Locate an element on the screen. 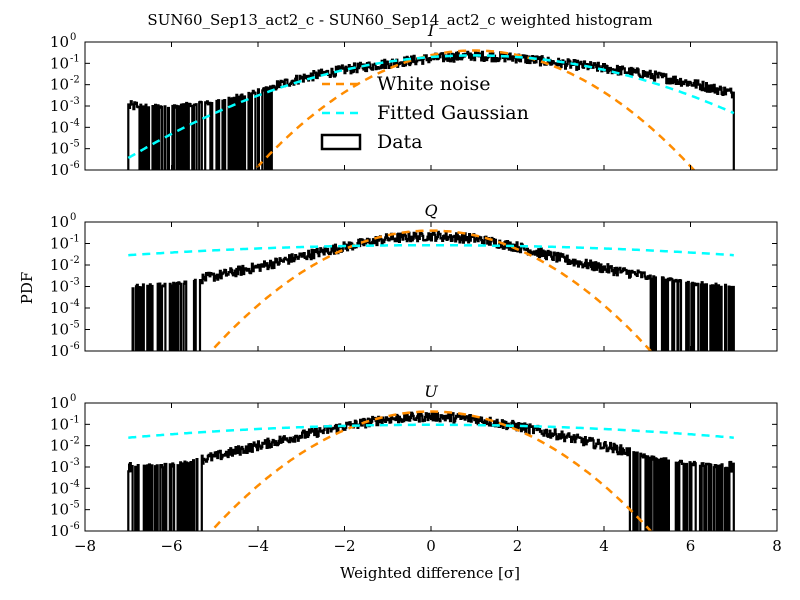 This screenshot has height=600, width=800. x-tick-label: −2 is located at coordinates (344, 546).